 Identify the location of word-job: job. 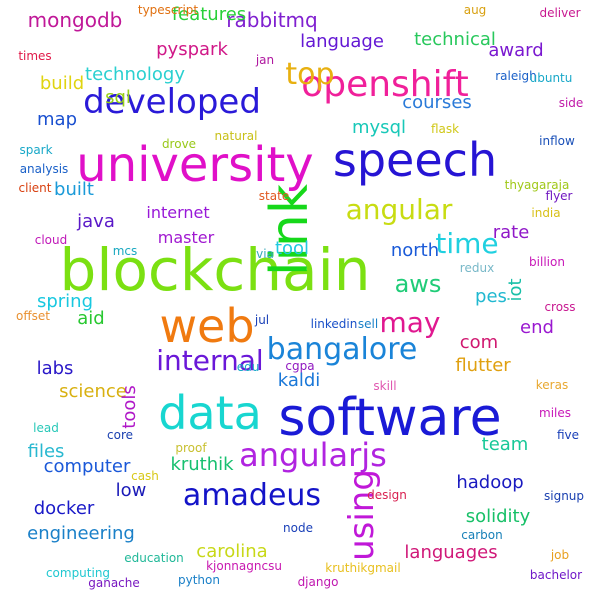
(560, 555).